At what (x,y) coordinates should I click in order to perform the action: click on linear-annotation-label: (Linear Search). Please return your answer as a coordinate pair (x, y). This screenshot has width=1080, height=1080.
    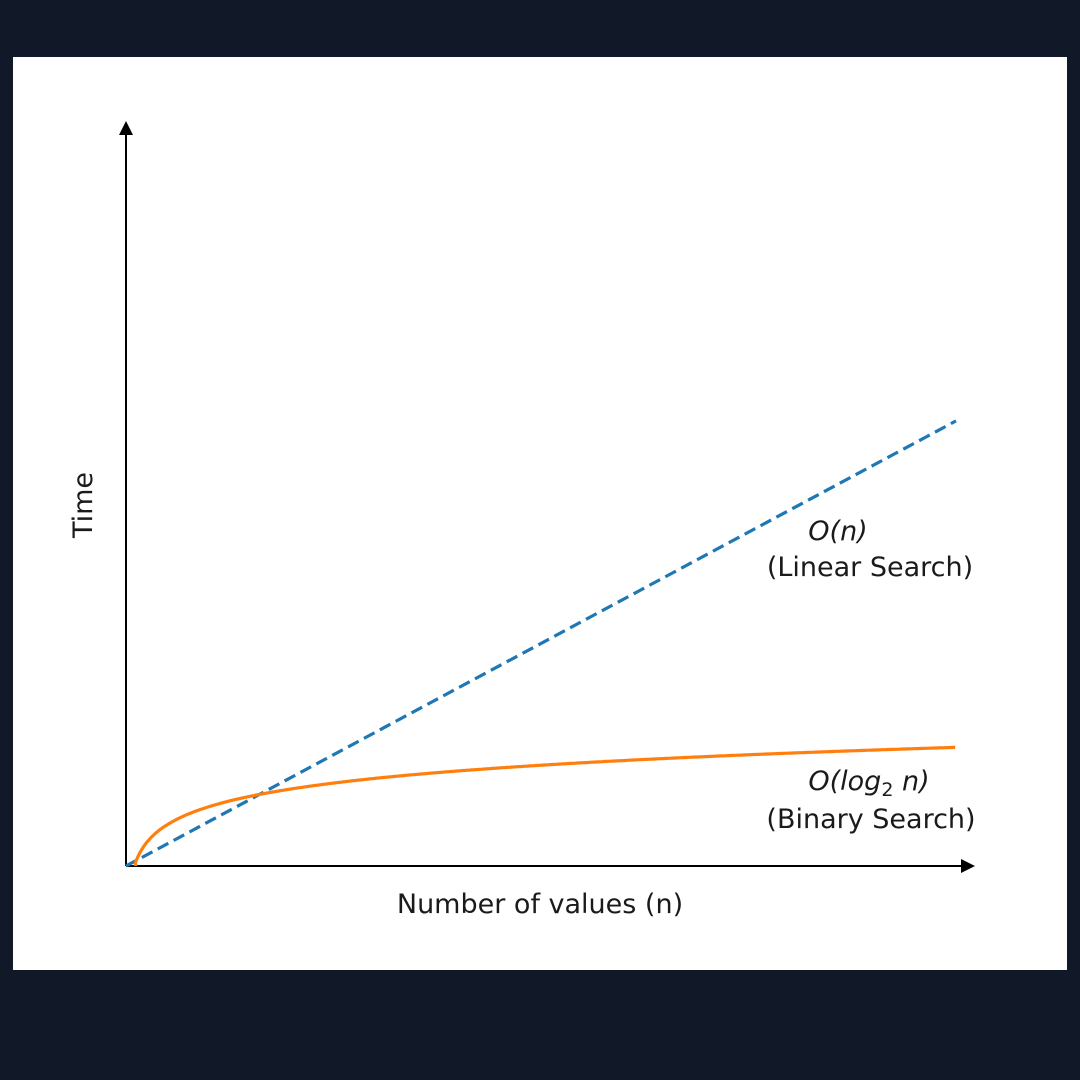
    Looking at the image, I should click on (870, 567).